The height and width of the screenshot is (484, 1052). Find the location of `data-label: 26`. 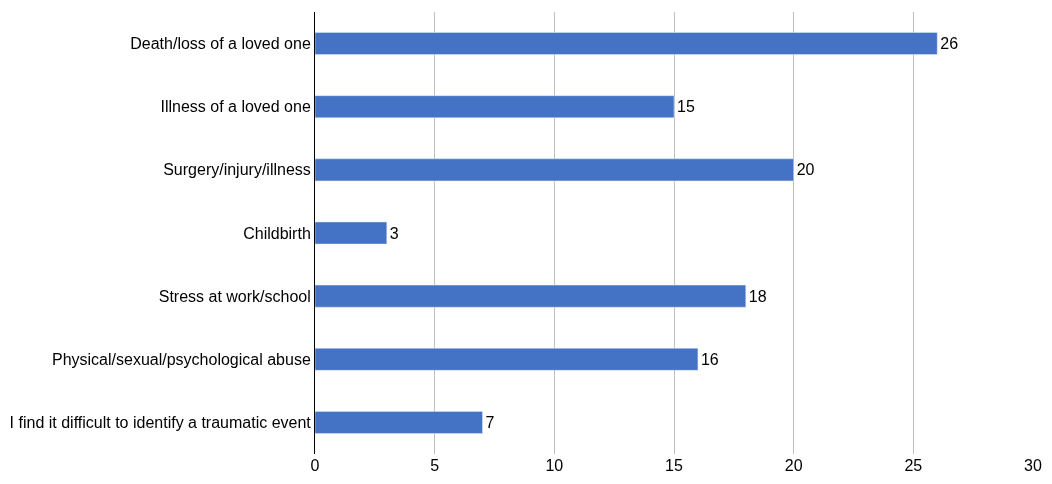

data-label: 26 is located at coordinates (949, 44).